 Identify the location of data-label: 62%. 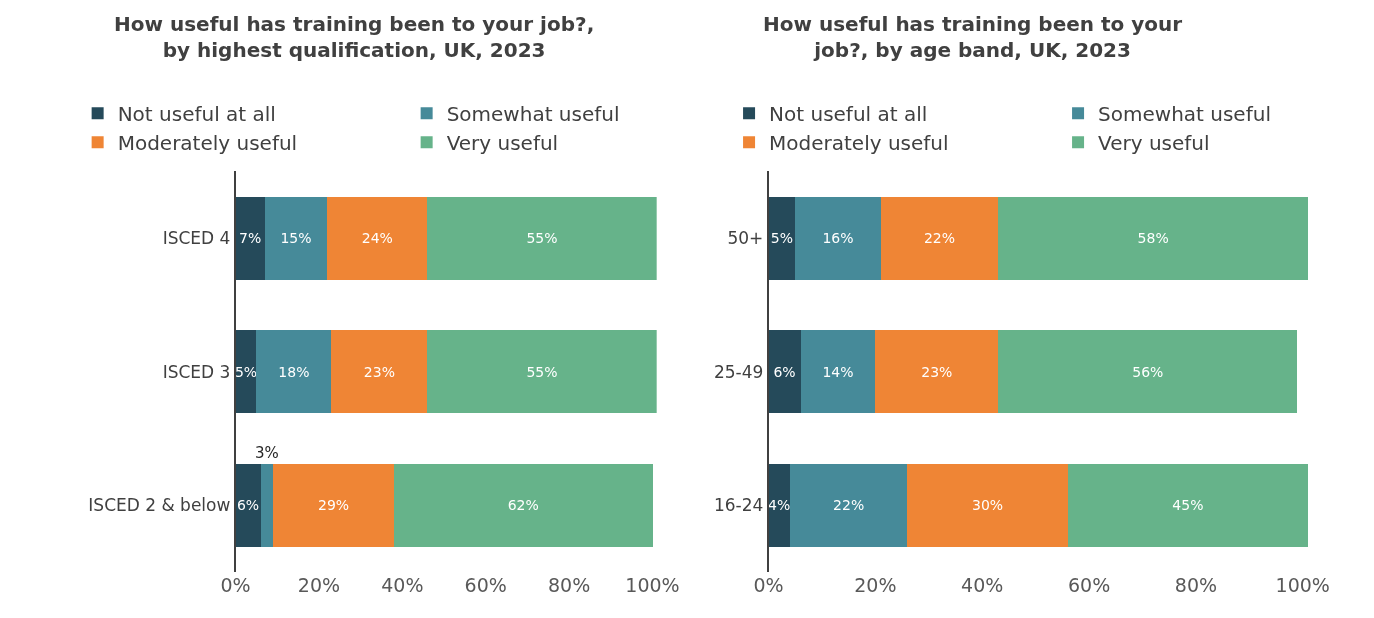
(523, 505).